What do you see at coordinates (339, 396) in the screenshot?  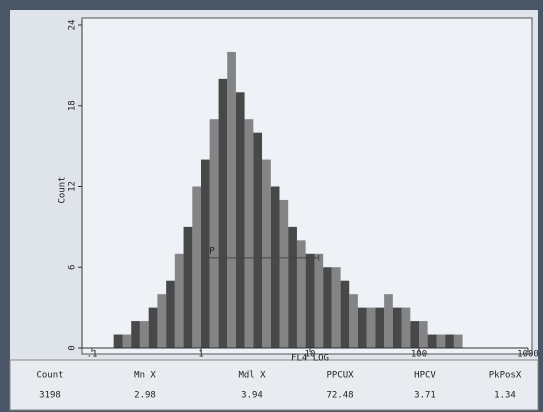 I see `stat-value: 72.48` at bounding box center [339, 396].